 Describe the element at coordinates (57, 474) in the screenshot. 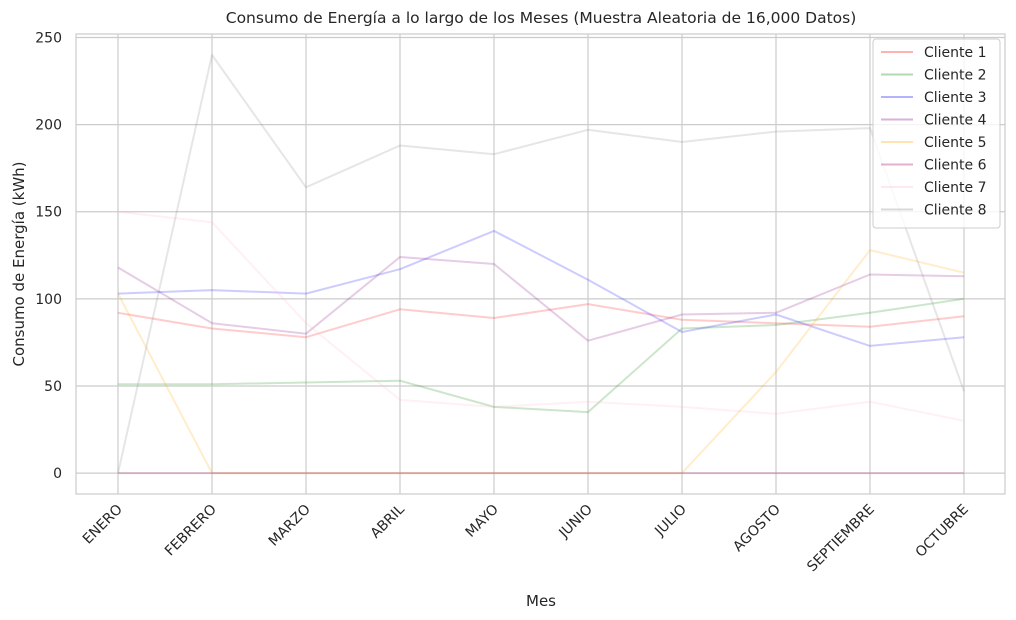

I see `y-tick-label: 0` at that location.